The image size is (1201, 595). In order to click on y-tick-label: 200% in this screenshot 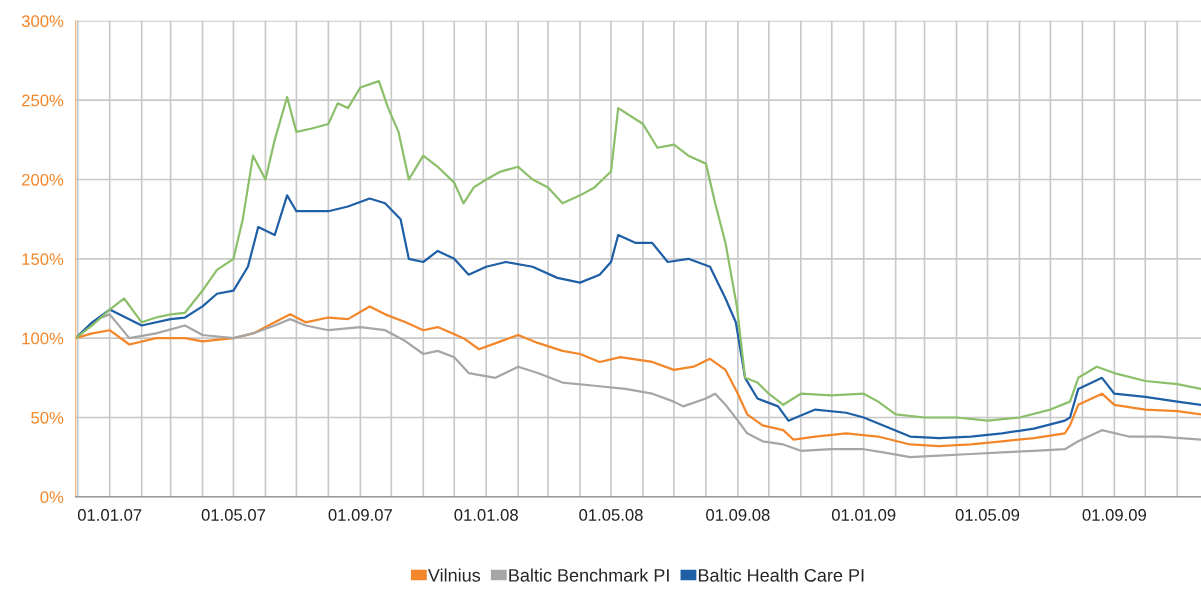, I will do `click(43, 179)`.